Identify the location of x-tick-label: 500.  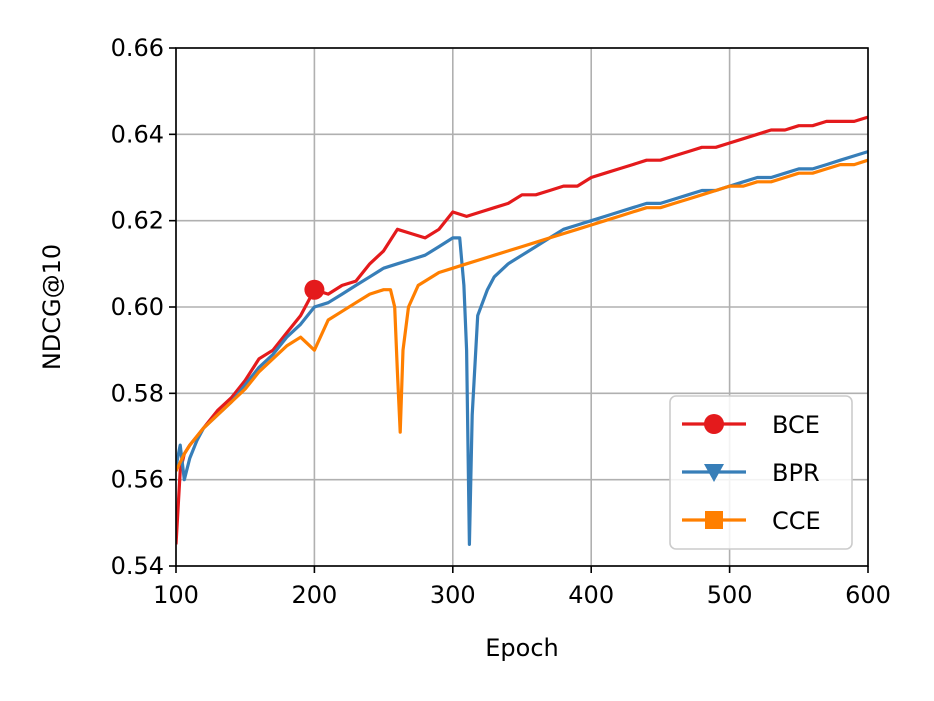
(730, 595).